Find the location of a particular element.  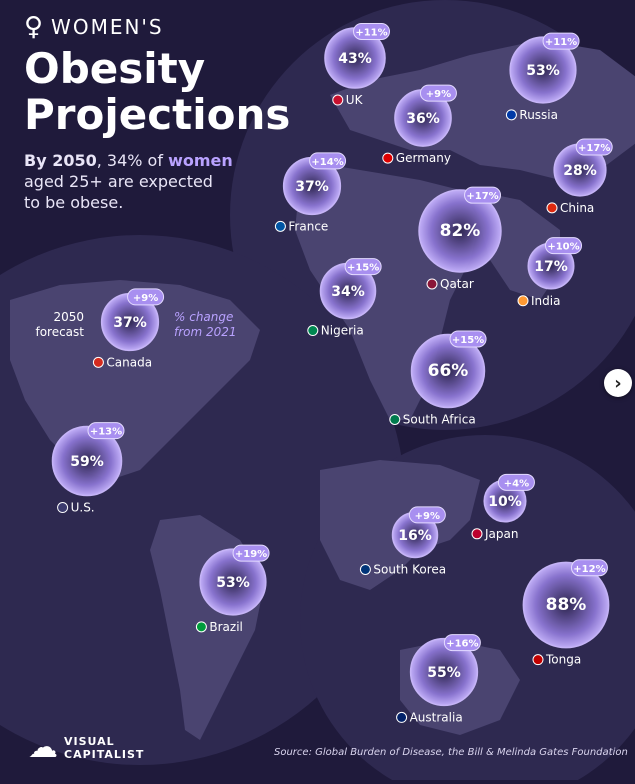

change-label-japan: +4% is located at coordinates (516, 483).